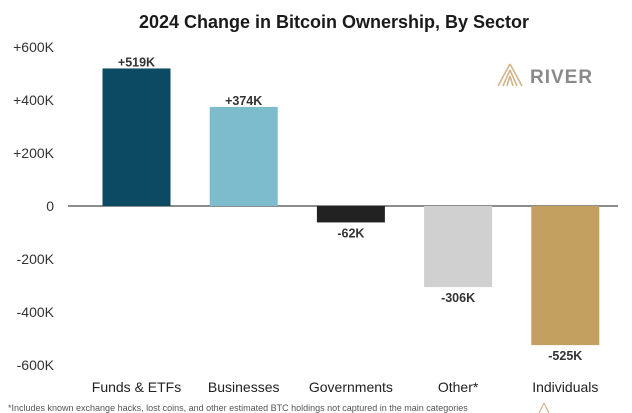 This screenshot has height=413, width=632. Describe the element at coordinates (351, 387) in the screenshot. I see `category-label-governments: Governments` at that location.